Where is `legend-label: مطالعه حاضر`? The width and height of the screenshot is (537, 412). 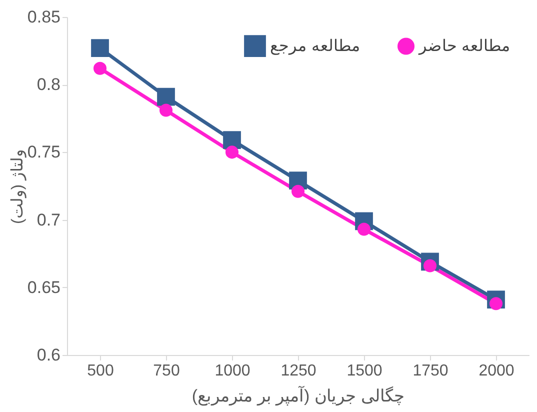
legend-label: مطالعه حاضر is located at coordinates (464, 47).